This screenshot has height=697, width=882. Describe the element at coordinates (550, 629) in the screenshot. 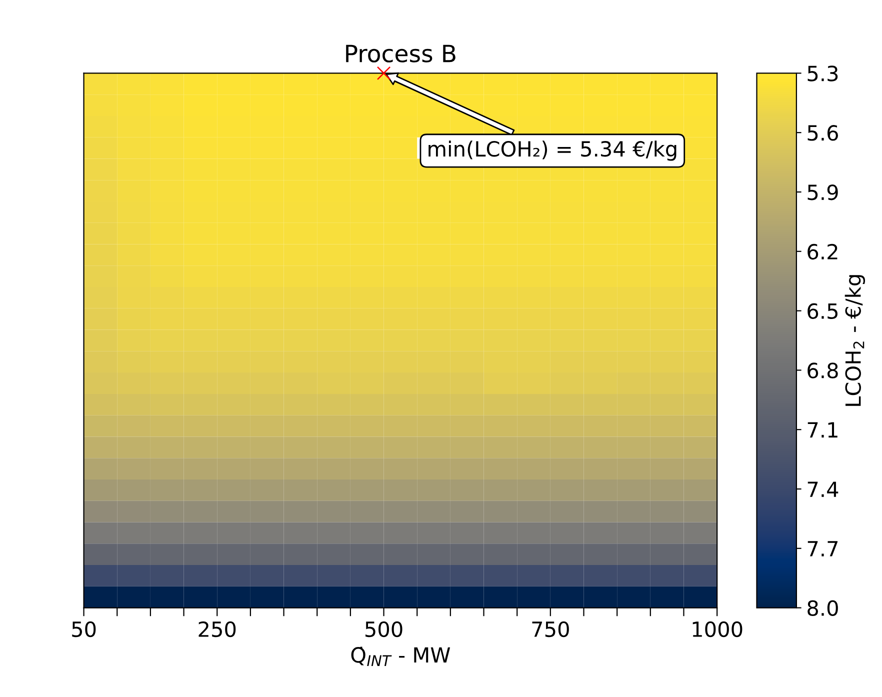

I see `x-tick-label: 750` at that location.